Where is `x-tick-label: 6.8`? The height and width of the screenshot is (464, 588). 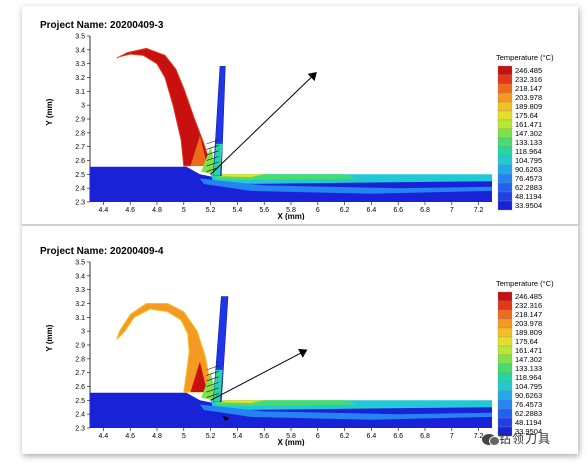
x-tick-label: 6.8 is located at coordinates (425, 436).